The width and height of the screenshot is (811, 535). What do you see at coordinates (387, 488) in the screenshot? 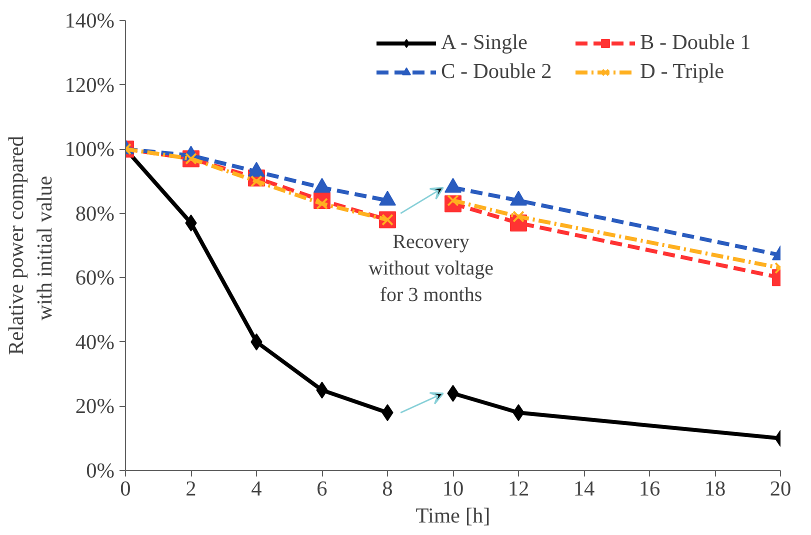
I see `x-tick-label: 8` at bounding box center [387, 488].